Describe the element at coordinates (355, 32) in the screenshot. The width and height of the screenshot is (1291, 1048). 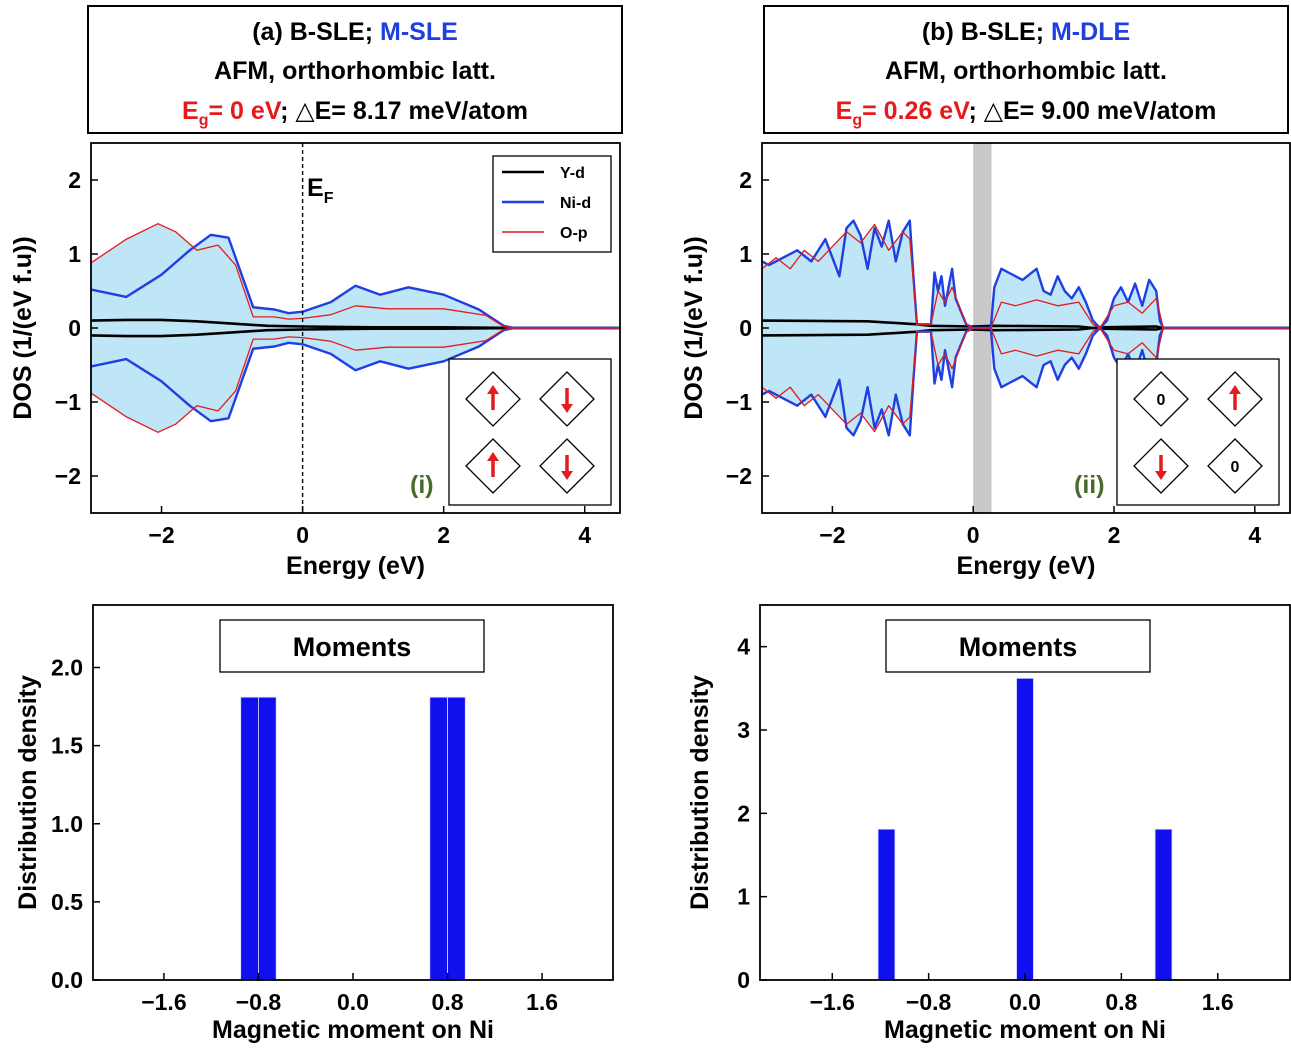
I see `title-a: (a) B-SLE; M-SLE` at that location.